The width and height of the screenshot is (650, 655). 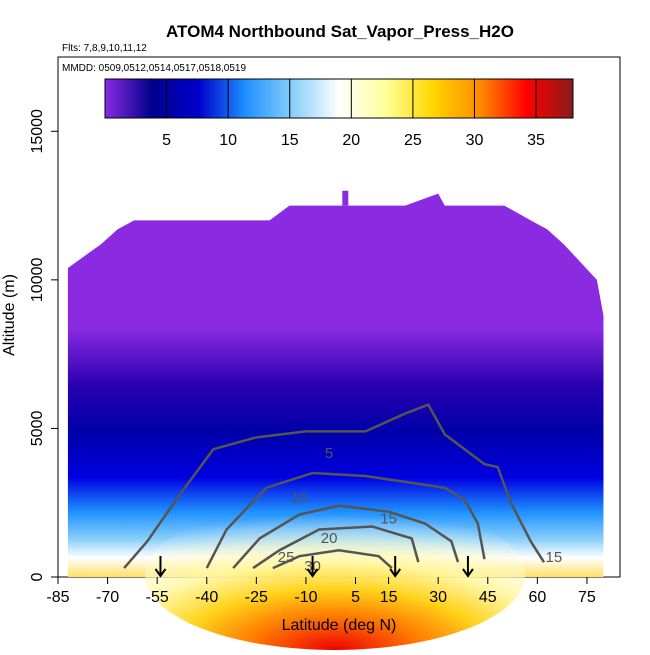 I want to click on y-tick-label: 0, so click(x=37, y=576).